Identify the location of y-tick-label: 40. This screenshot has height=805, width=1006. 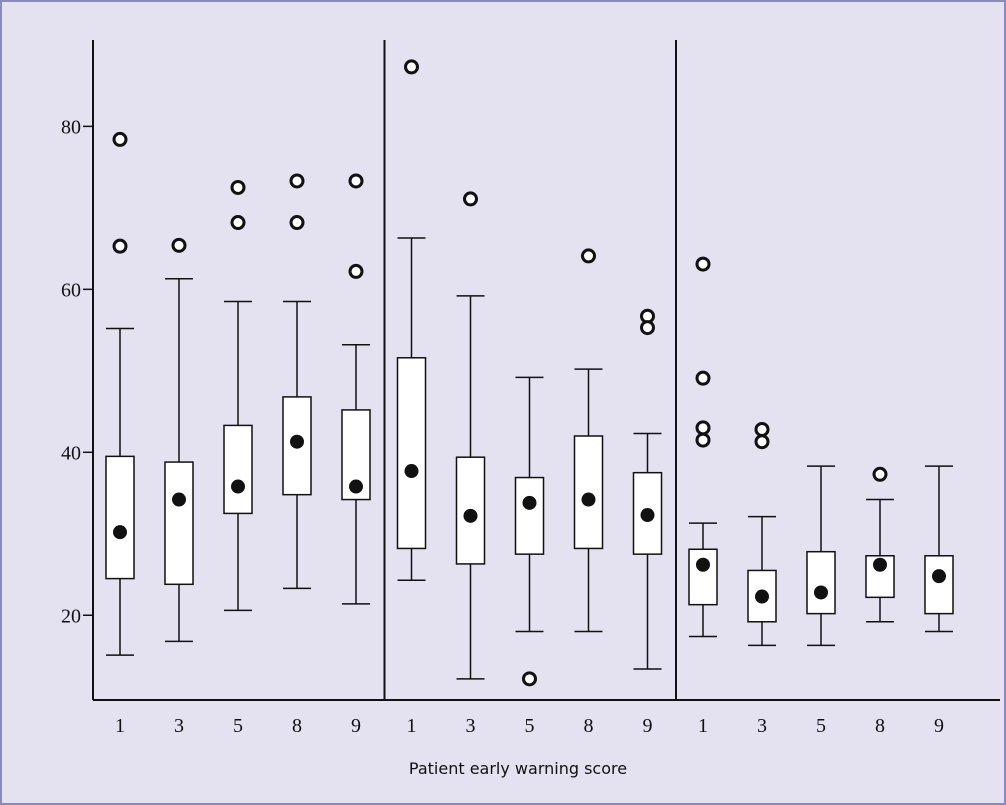
(71, 453).